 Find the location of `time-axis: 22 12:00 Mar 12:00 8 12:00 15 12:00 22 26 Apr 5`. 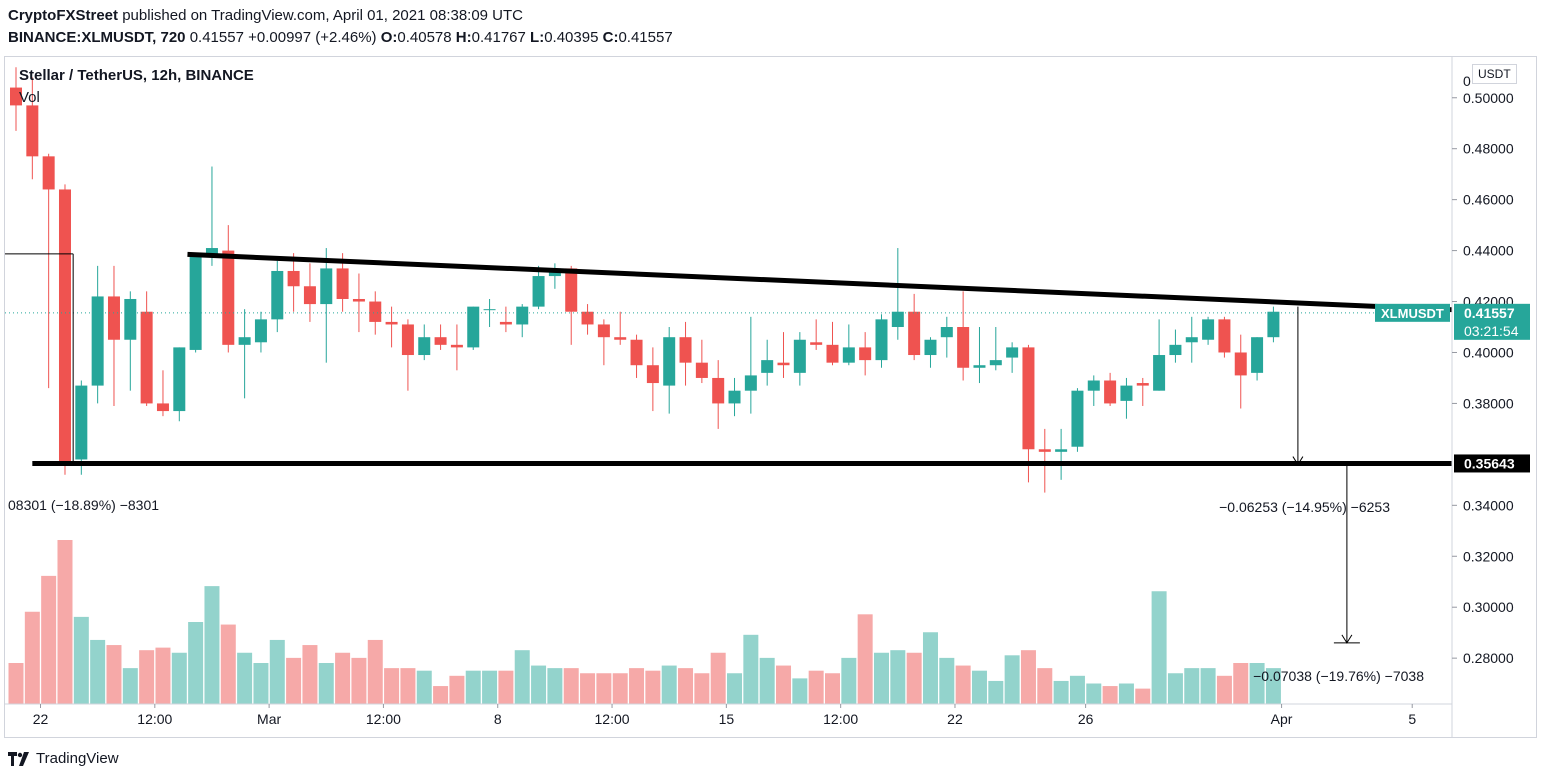

time-axis: 22 12:00 Mar 12:00 8 12:00 15 12:00 22 26 Apr 5 is located at coordinates (728, 715).